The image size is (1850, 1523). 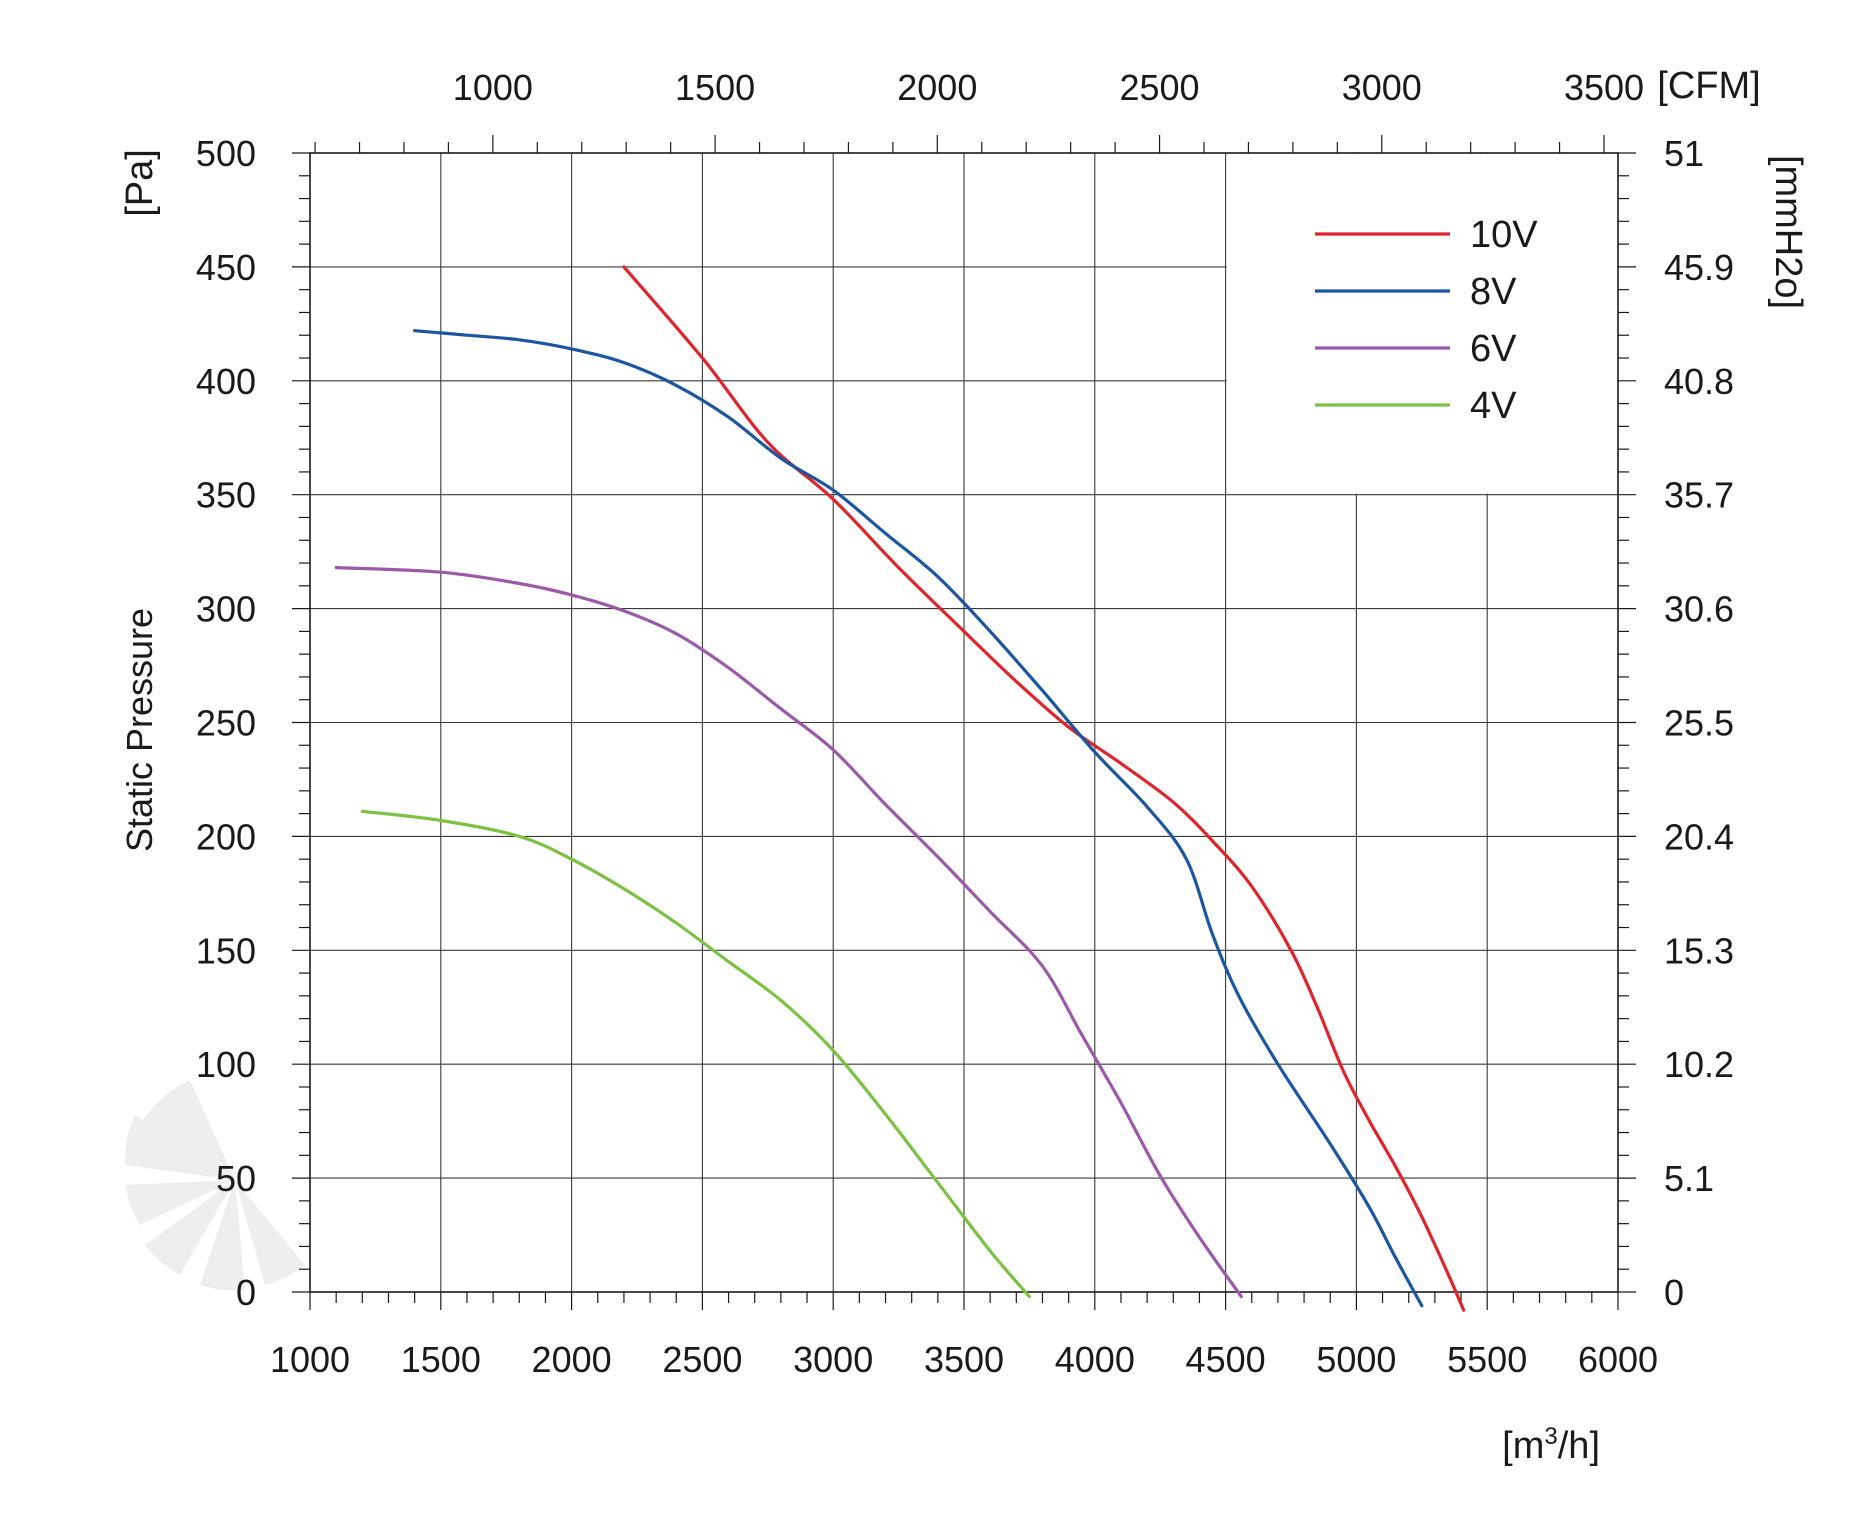 I want to click on right-tick-label: 0, so click(x=1674, y=1292).